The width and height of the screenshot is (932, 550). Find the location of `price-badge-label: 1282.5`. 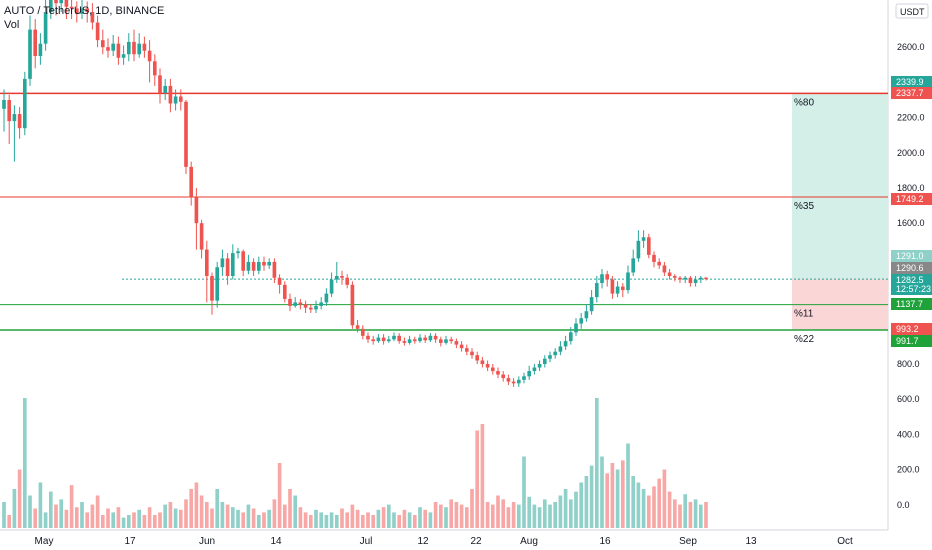

price-badge-label: 1282.5 is located at coordinates (910, 280).